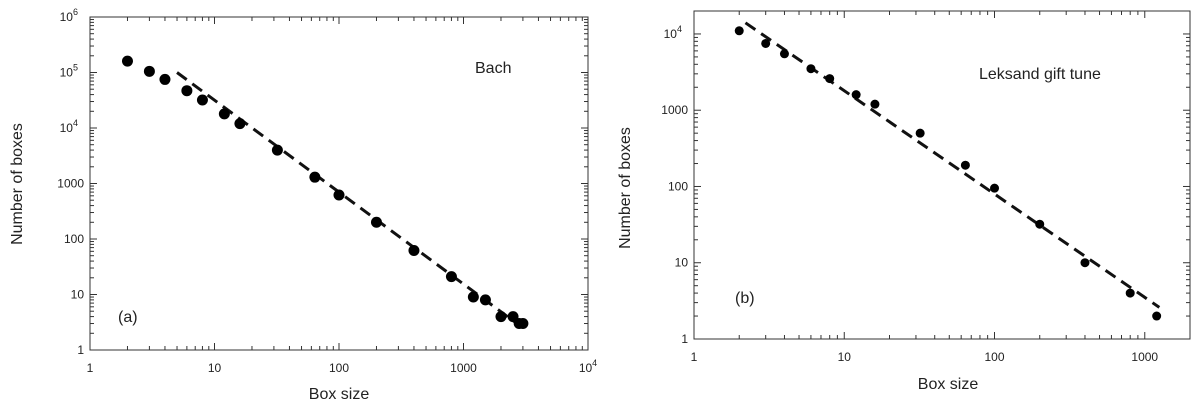  What do you see at coordinates (74, 239) in the screenshot?
I see `a-y-tick-label: 100` at bounding box center [74, 239].